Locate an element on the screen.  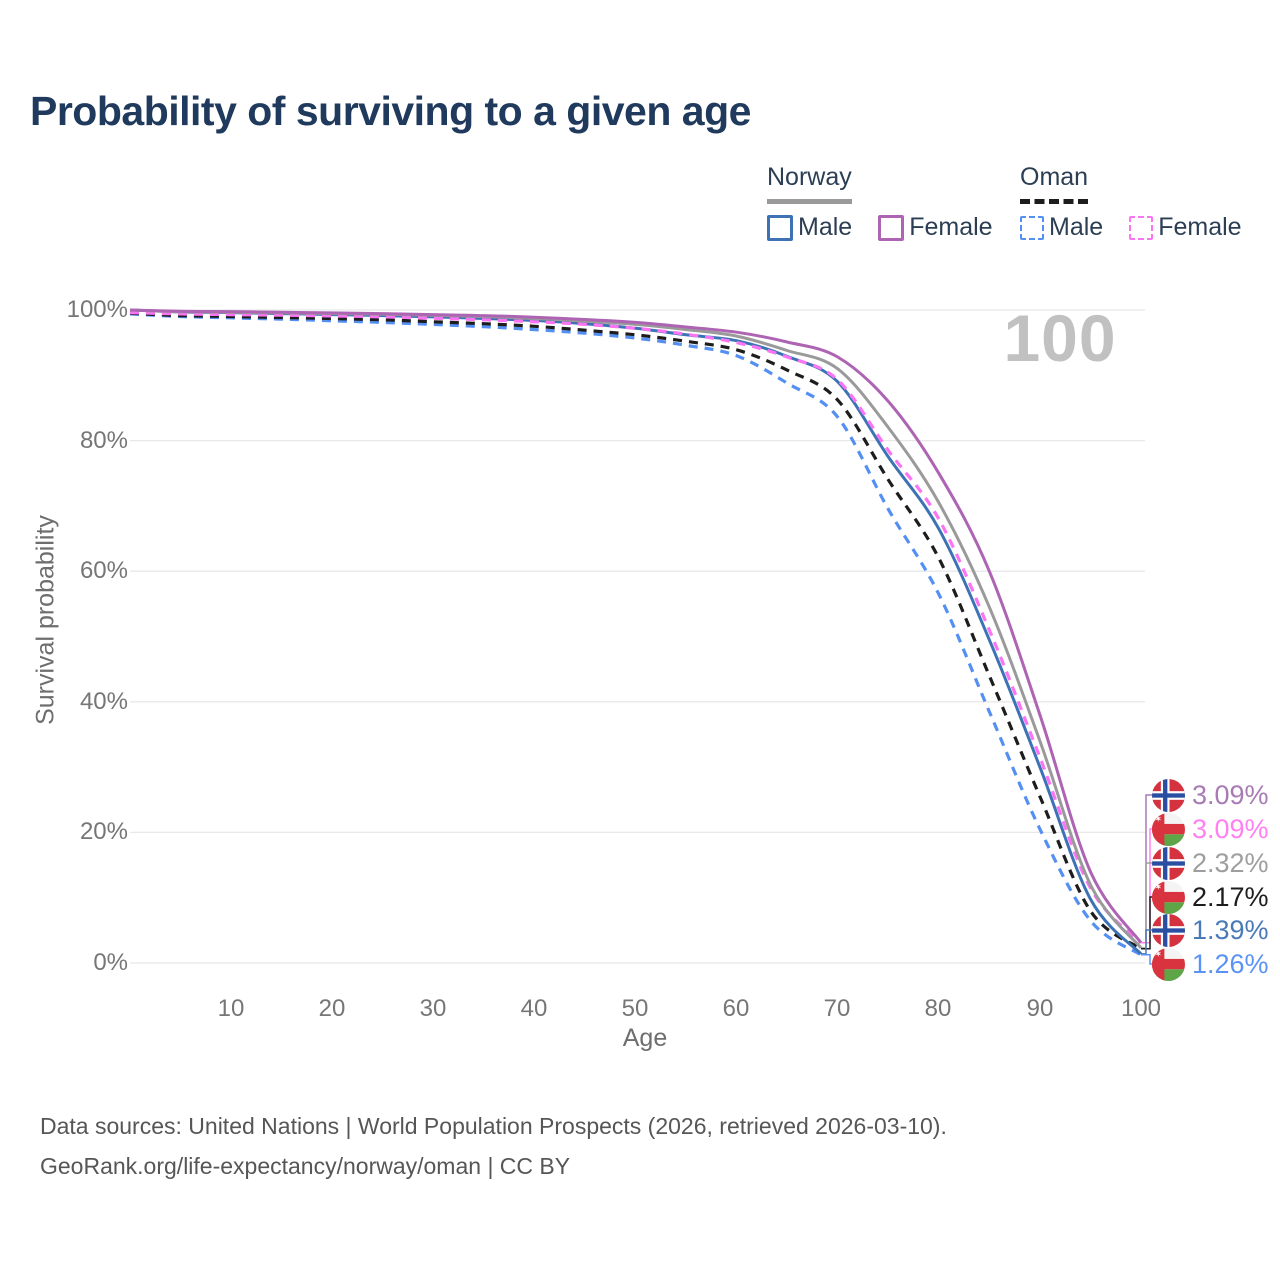
end-value: 1.26% is located at coordinates (1230, 963).